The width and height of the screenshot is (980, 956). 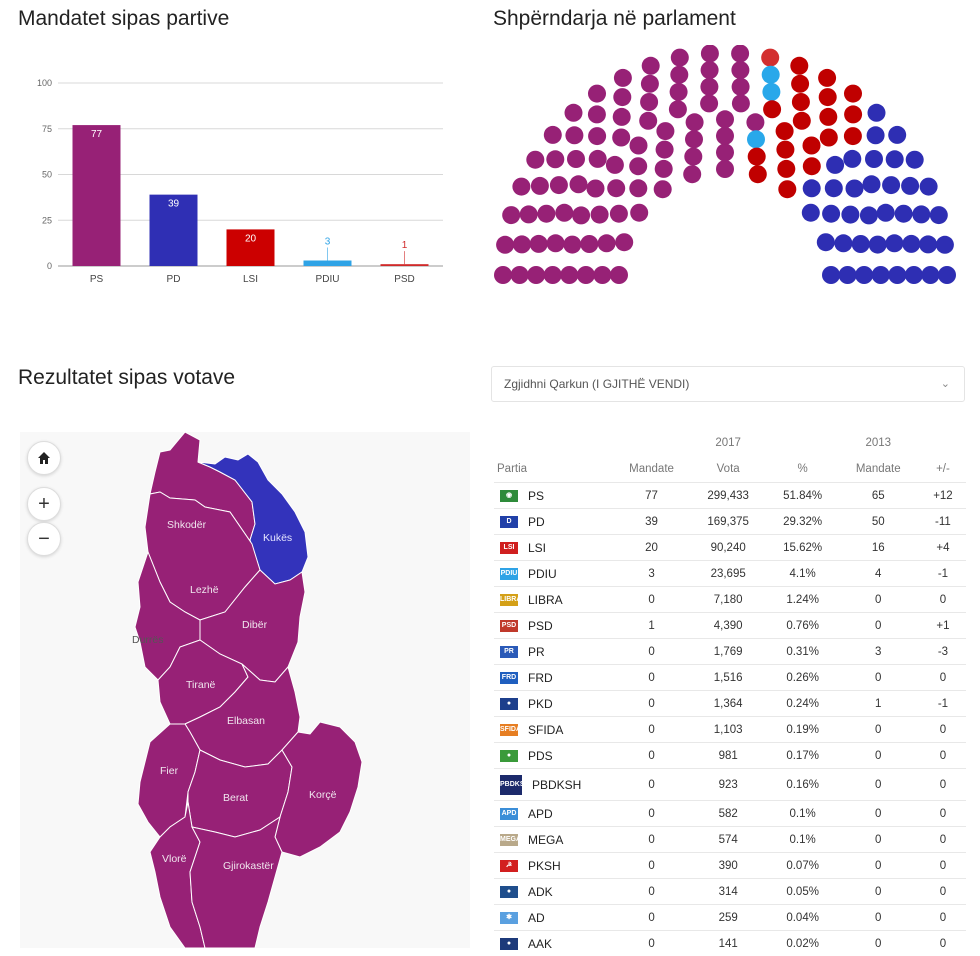 I want to click on zoom-out-button: −, so click(x=44, y=539).